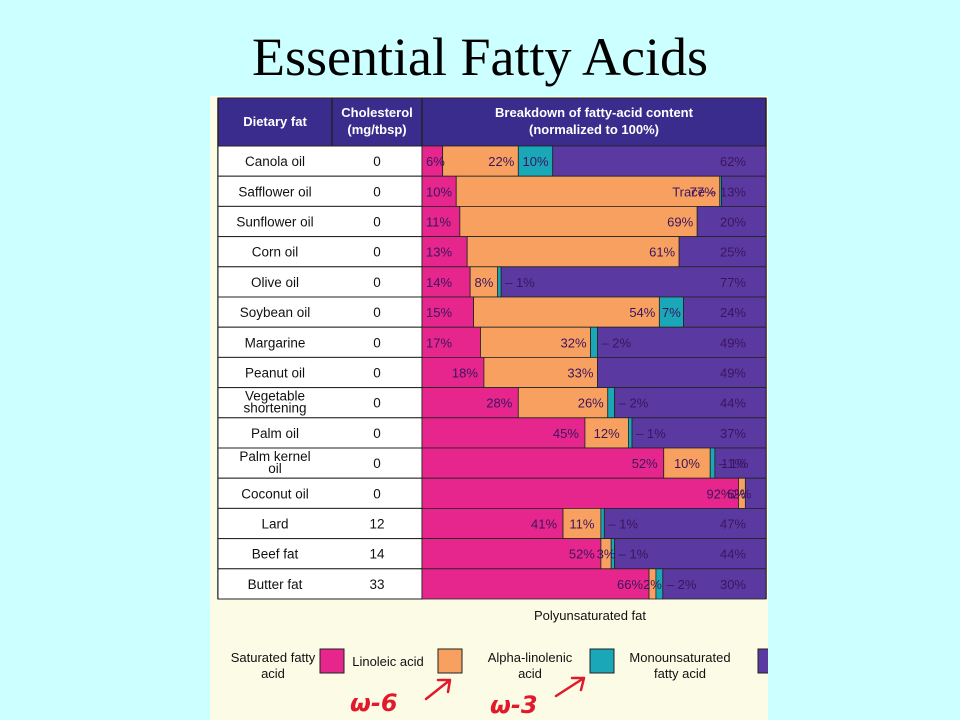 This screenshot has width=960, height=720. Describe the element at coordinates (590, 615) in the screenshot. I see `legend-group-label: Polyunsaturated fat` at that location.